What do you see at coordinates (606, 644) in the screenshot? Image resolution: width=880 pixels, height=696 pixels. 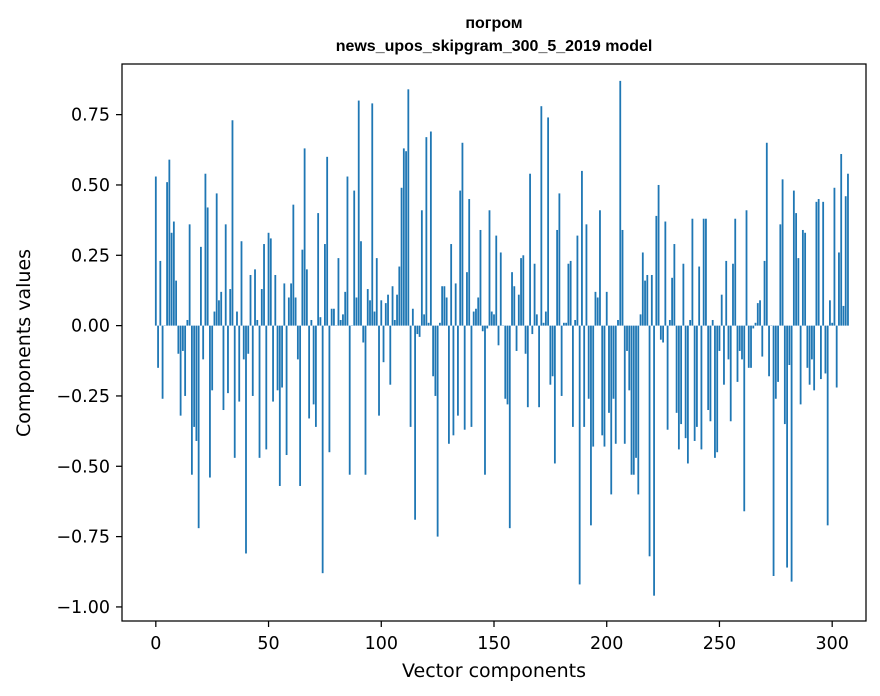 I see `x-tick-label: 200` at bounding box center [606, 644].